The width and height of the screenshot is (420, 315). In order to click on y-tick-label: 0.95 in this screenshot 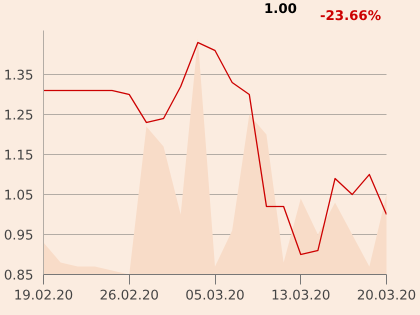, I will do `click(19, 236)`.